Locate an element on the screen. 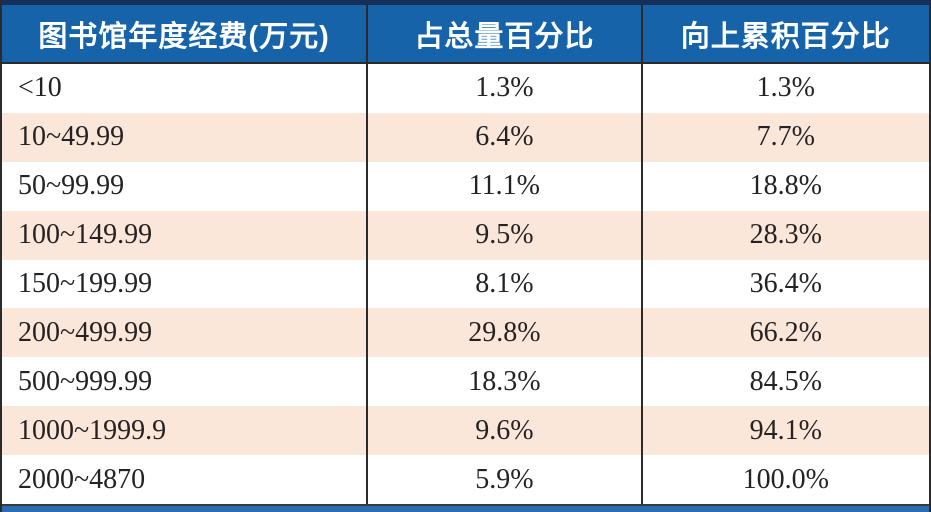 The height and width of the screenshot is (512, 931). pct-cell: 29.8% is located at coordinates (505, 333).